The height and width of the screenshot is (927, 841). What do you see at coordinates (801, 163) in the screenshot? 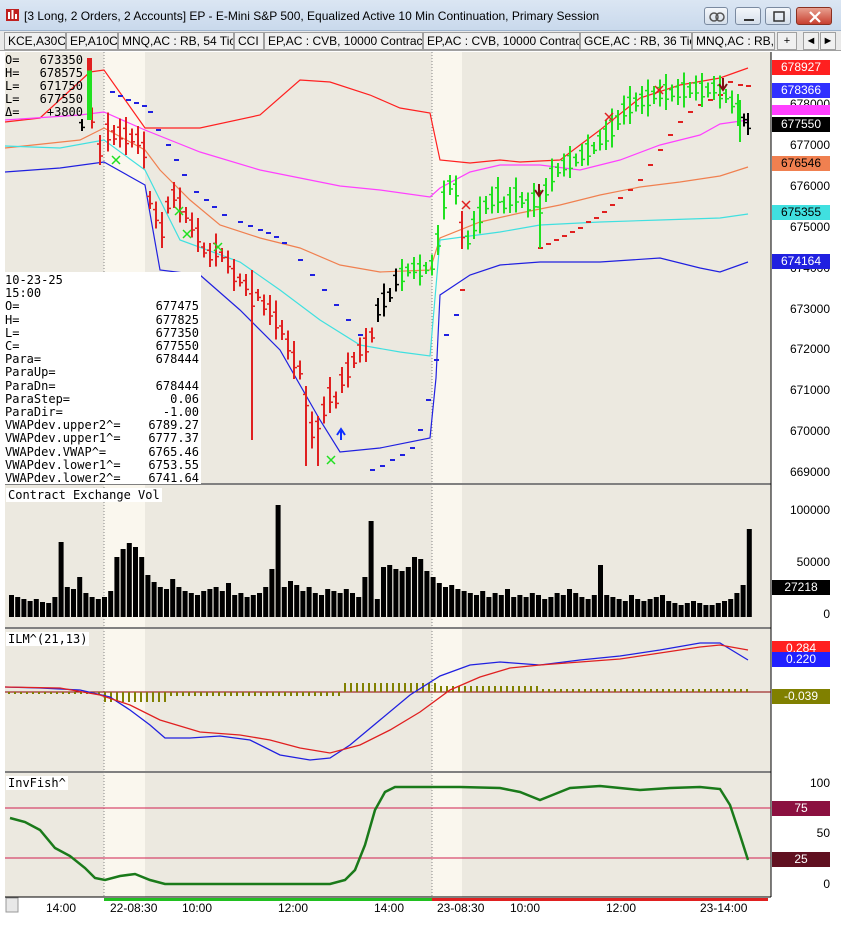
I see `mid-upper-price-tag: 676546` at bounding box center [801, 163].